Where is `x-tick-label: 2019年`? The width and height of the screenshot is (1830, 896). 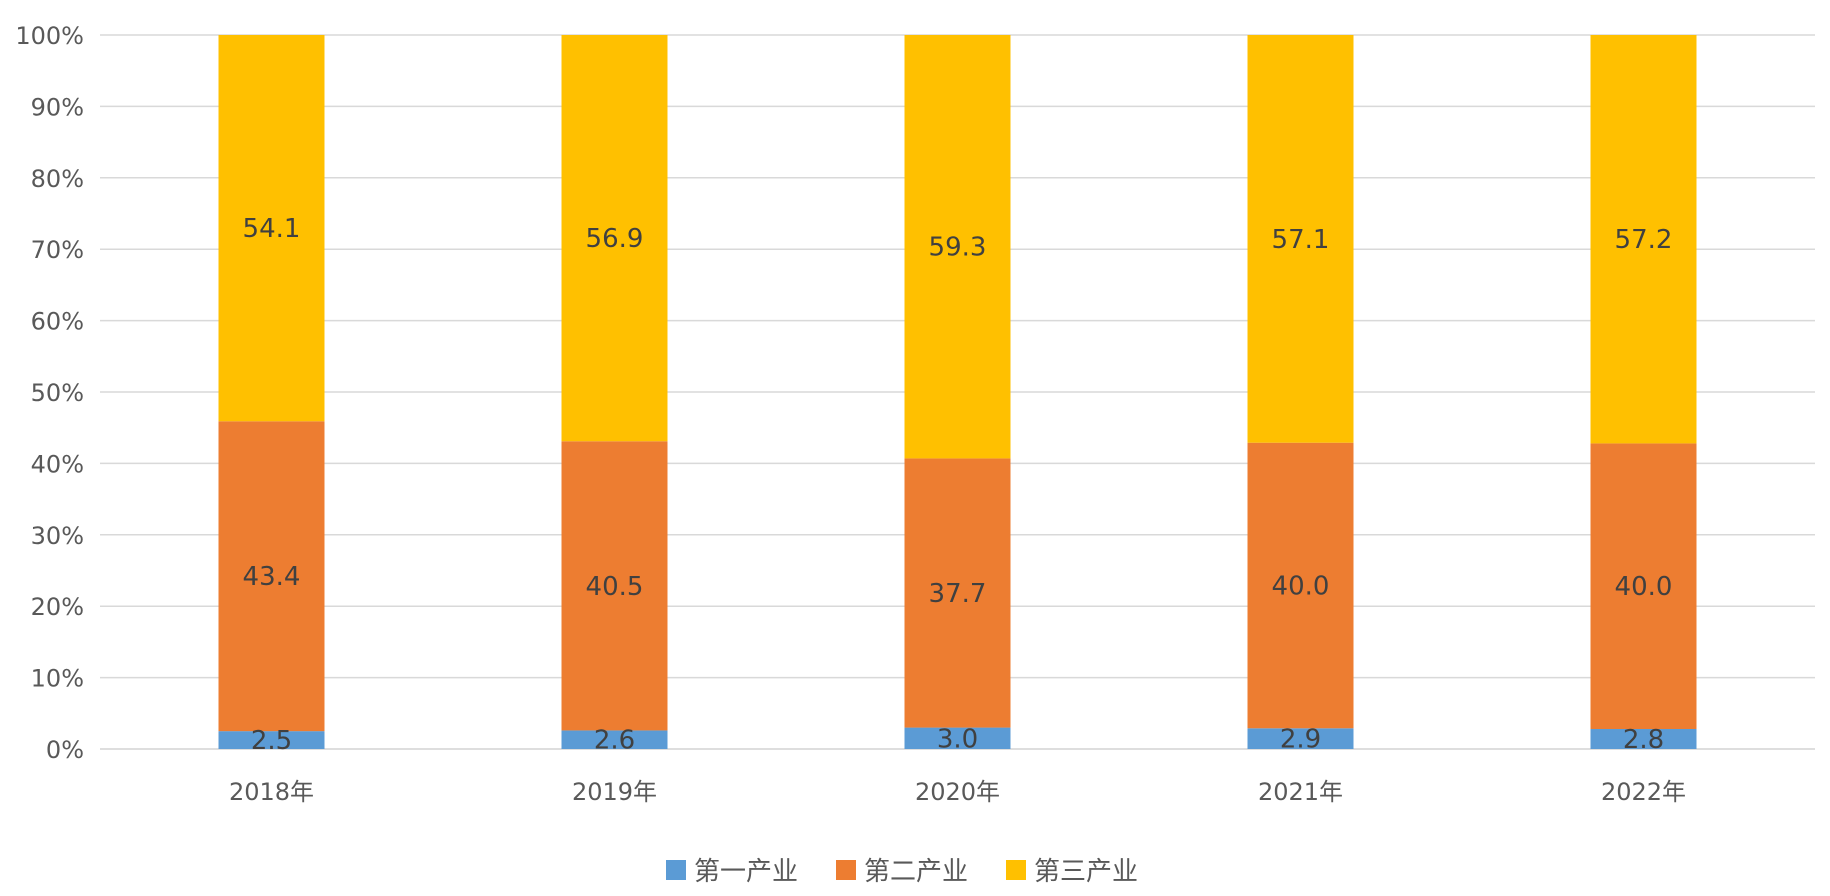 x-tick-label: 2019年 is located at coordinates (614, 792).